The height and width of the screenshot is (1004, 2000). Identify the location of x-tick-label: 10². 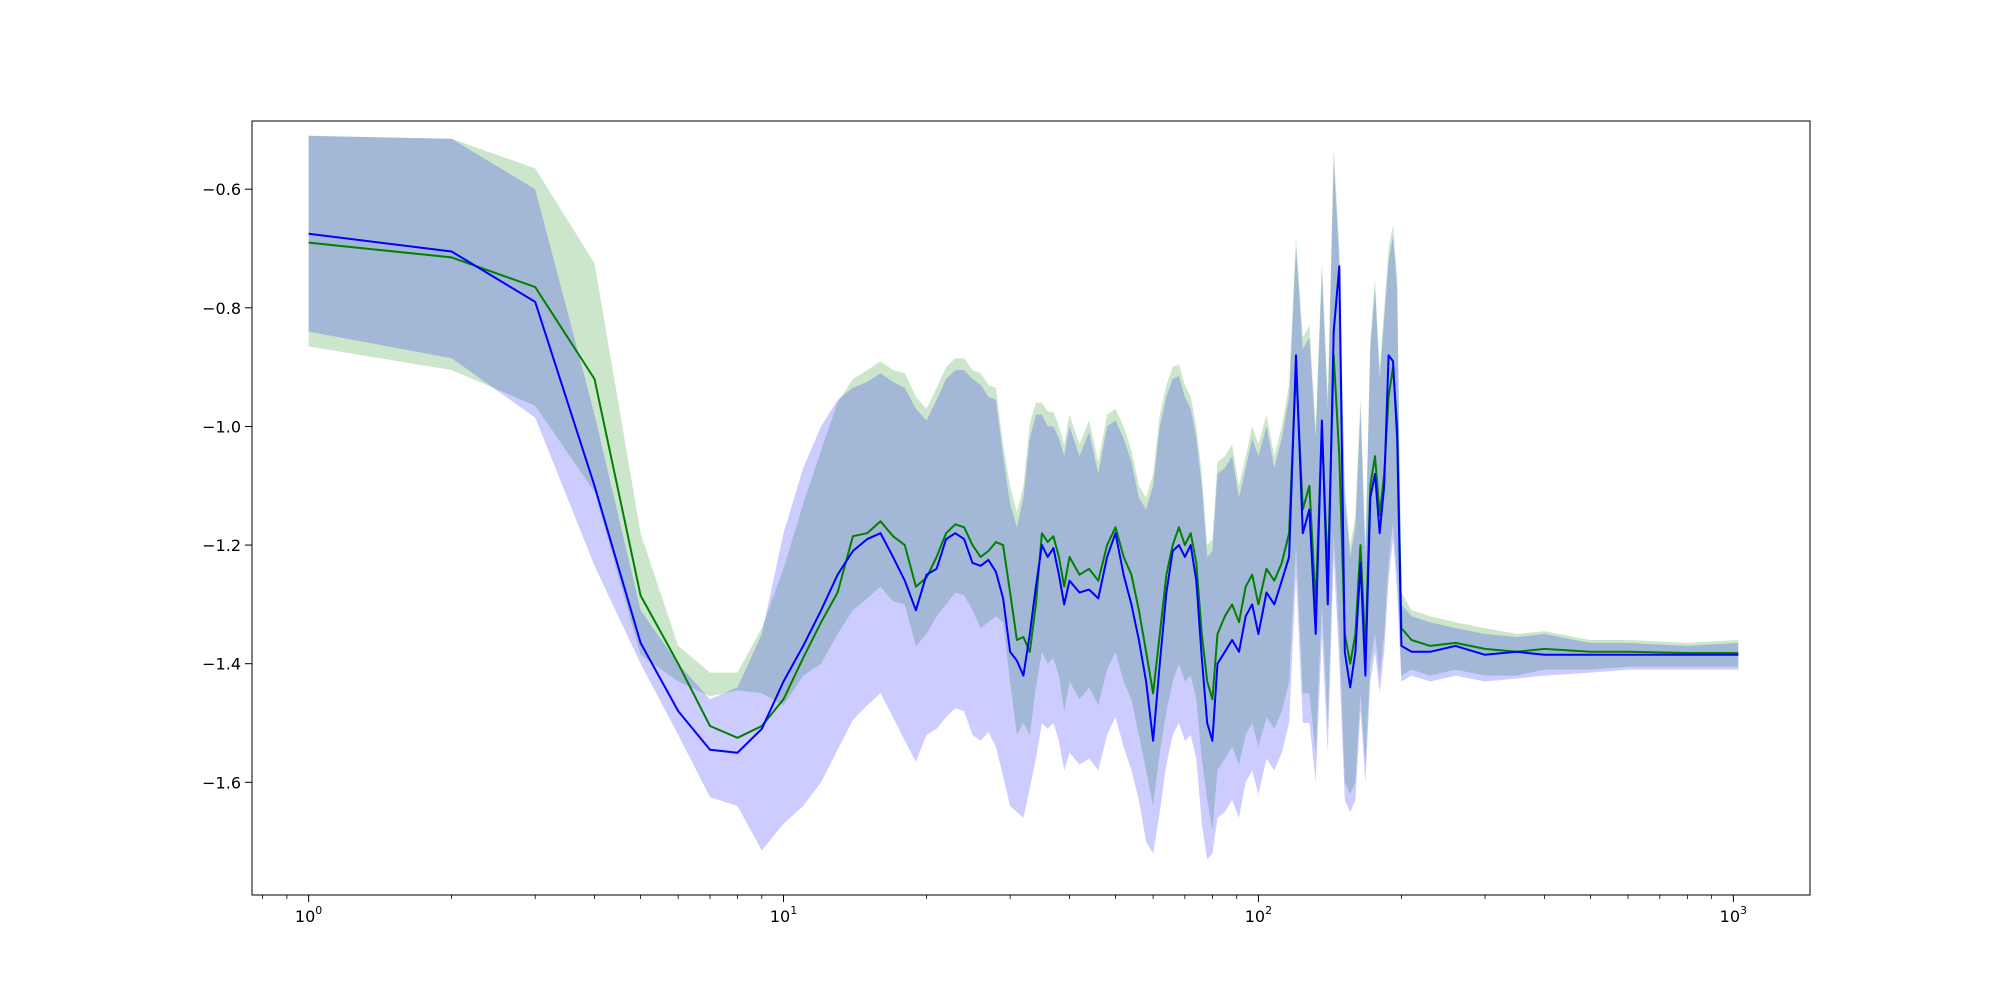
(1258, 915).